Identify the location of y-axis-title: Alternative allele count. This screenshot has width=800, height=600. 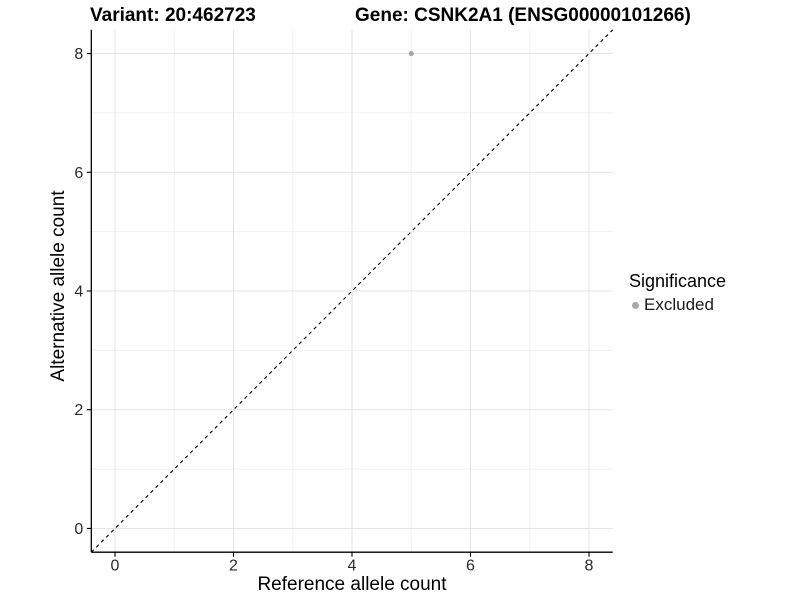
(58, 286).